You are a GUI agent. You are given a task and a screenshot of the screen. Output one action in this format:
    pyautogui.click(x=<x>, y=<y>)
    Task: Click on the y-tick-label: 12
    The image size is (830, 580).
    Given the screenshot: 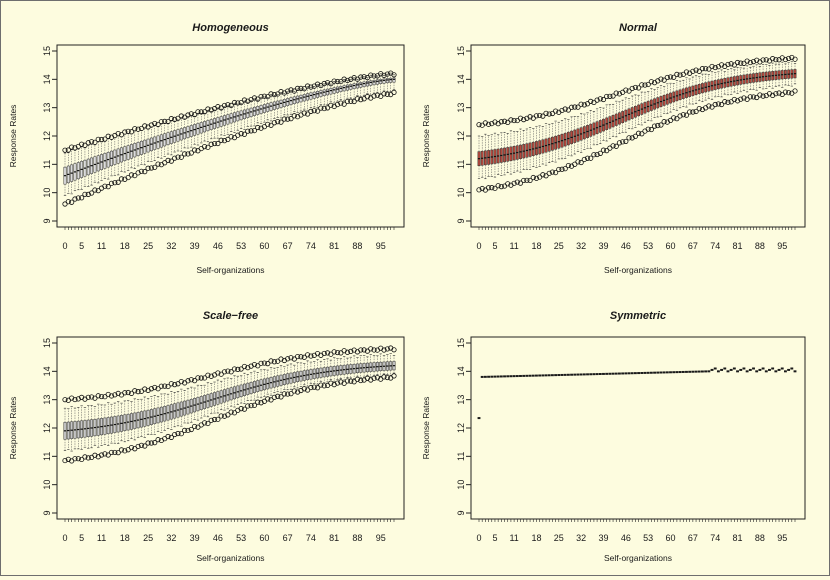 What is the action you would take?
    pyautogui.click(x=461, y=136)
    